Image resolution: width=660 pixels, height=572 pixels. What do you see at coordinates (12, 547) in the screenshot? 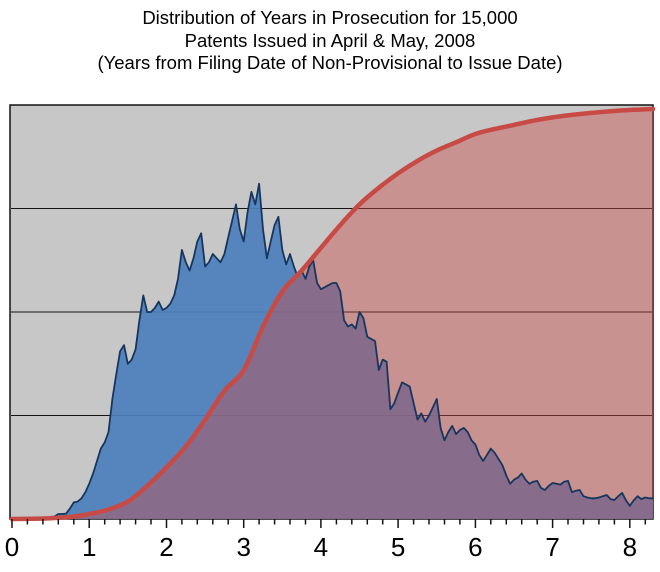
I see `x-axis-label: 0` at bounding box center [12, 547].